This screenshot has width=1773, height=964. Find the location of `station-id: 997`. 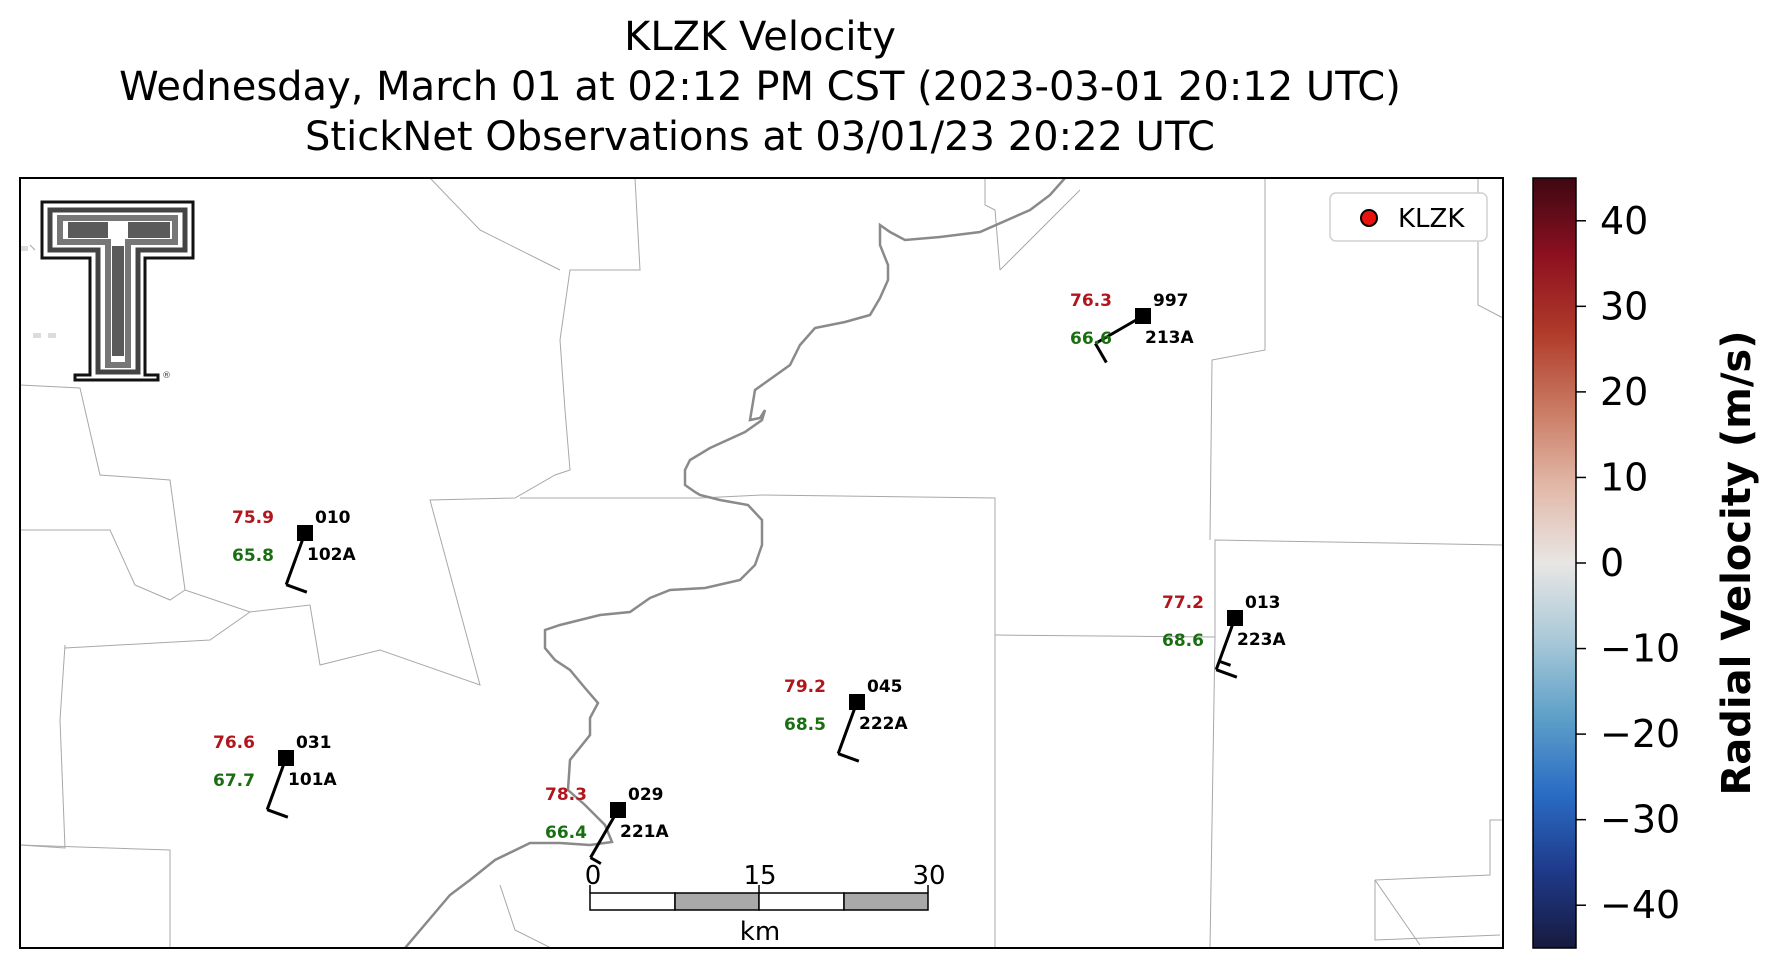

station-id: 997 is located at coordinates (1171, 301).